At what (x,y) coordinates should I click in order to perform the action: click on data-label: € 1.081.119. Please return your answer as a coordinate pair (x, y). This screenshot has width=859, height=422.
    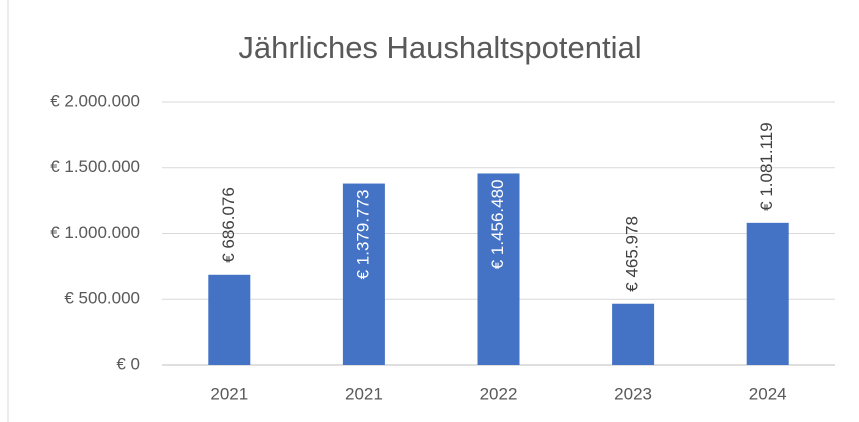
    Looking at the image, I should click on (766, 166).